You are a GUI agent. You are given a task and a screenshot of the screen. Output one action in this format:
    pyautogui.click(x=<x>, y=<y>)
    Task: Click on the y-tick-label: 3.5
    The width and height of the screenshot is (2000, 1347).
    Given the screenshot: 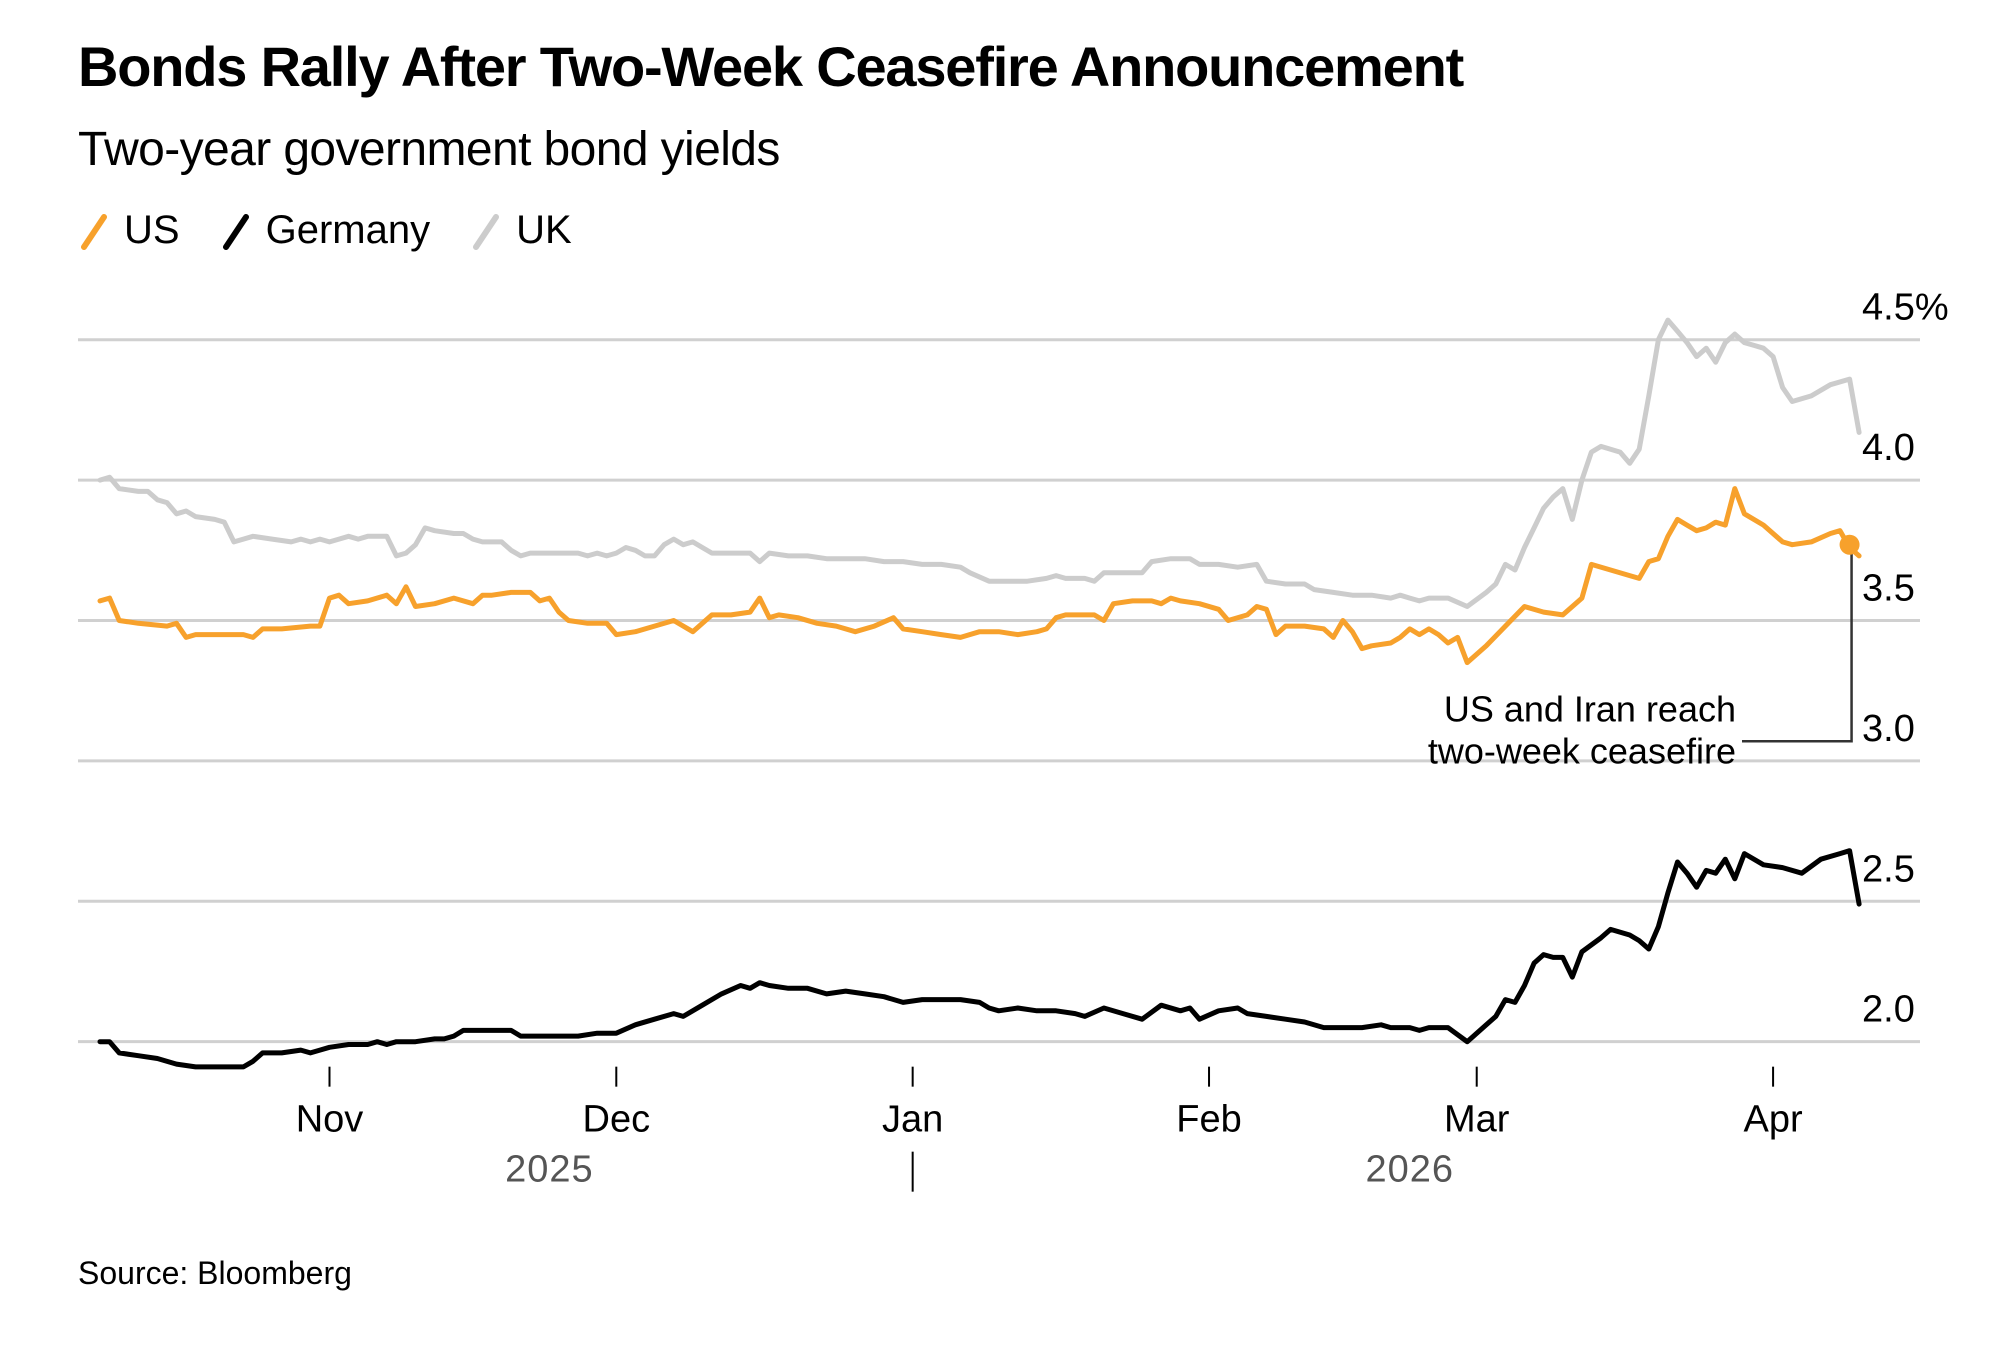 What is the action you would take?
    pyautogui.click(x=1888, y=589)
    